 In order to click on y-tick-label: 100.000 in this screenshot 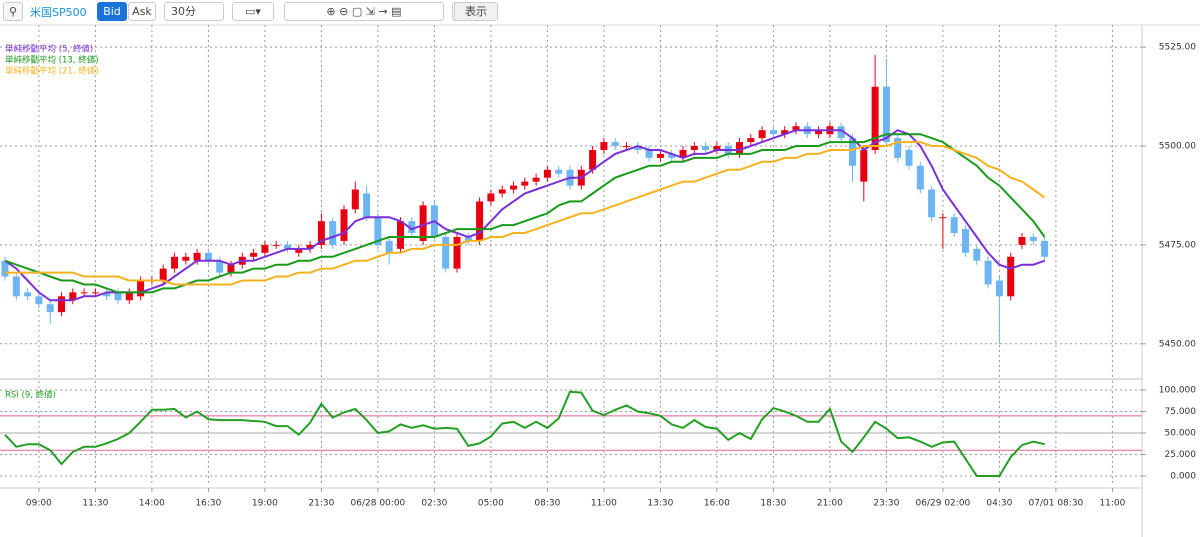, I will do `click(1177, 391)`.